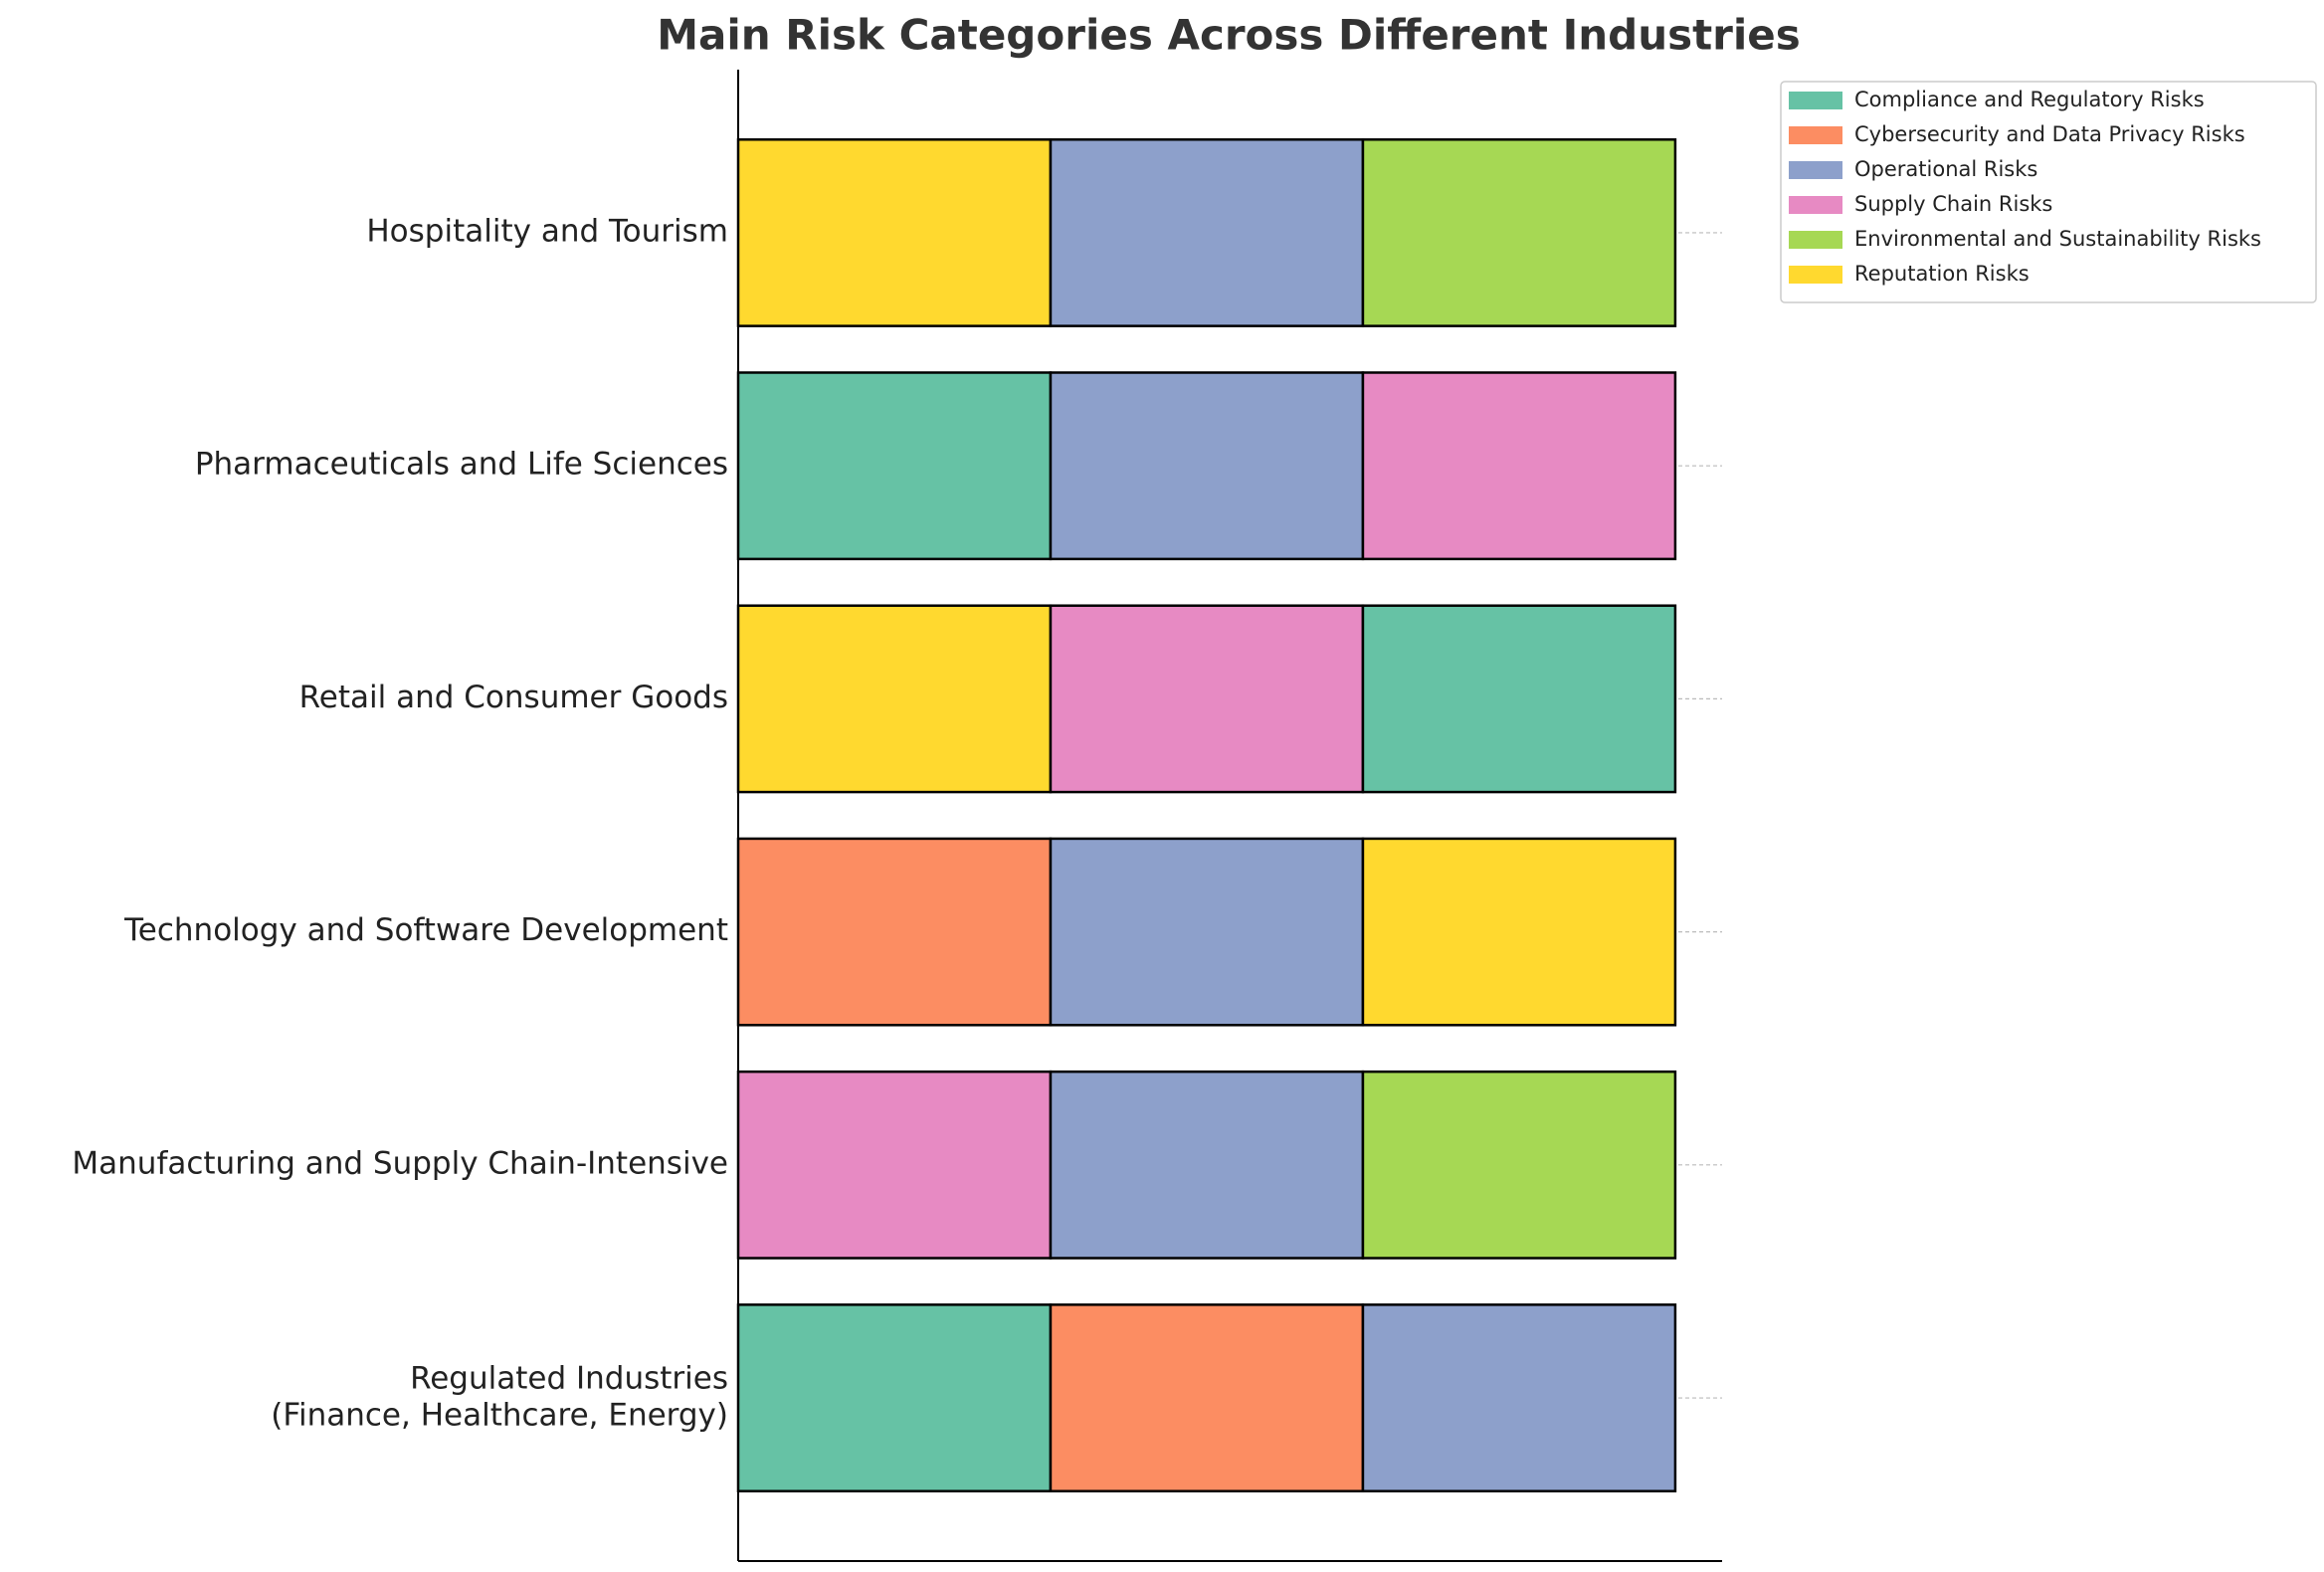 This screenshot has width=2324, height=1572. What do you see at coordinates (400, 1163) in the screenshot?
I see `y-tick-label: Manufacturing and Supply Chain-Intensive` at bounding box center [400, 1163].